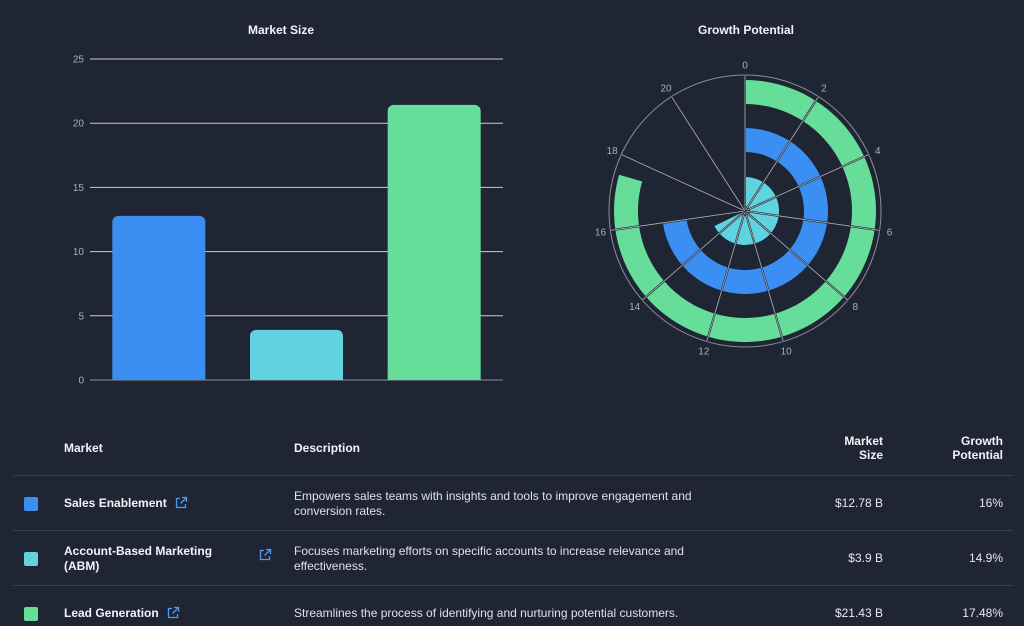 Image resolution: width=1024 pixels, height=626 pixels. I want to click on y-tick-label: 15, so click(79, 188).